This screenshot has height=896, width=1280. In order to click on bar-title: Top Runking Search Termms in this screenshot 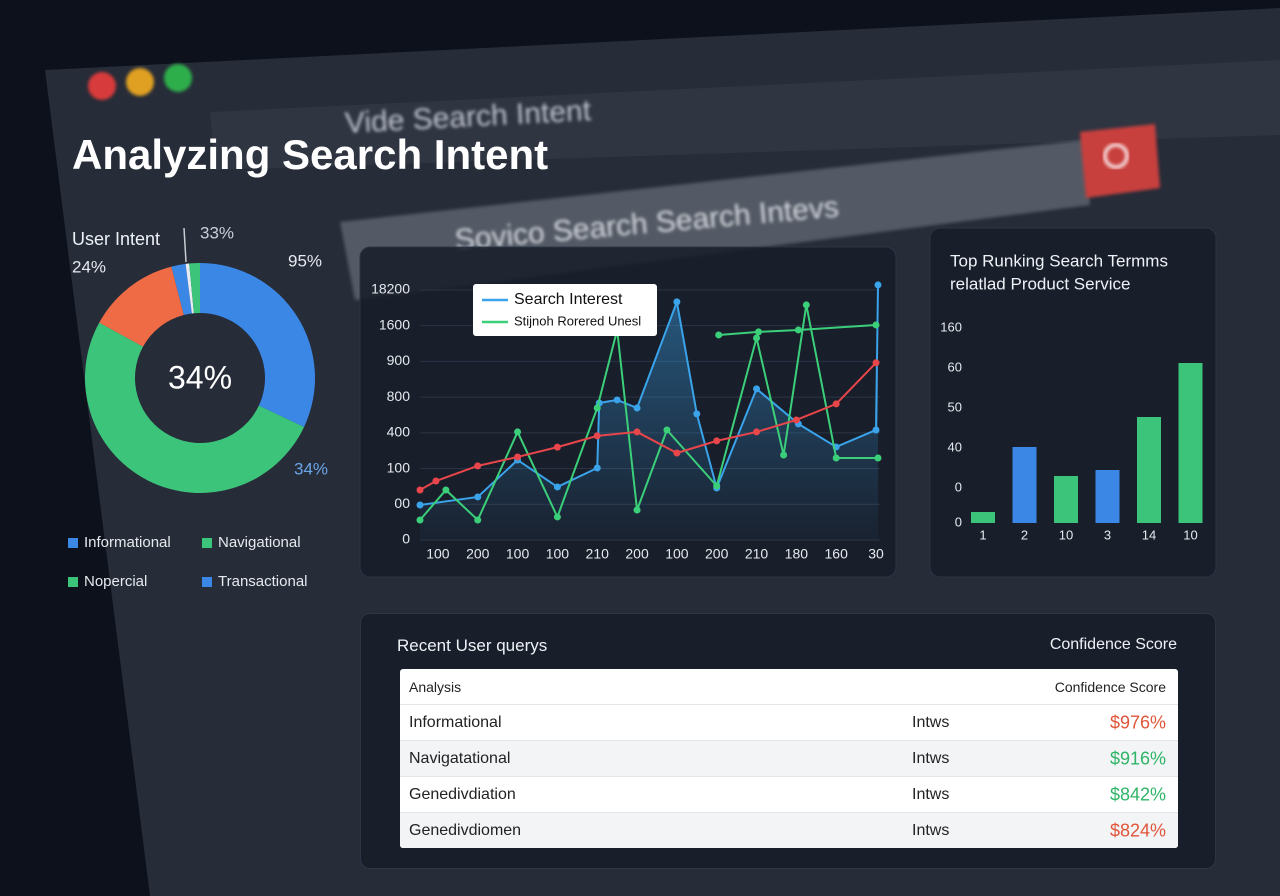, I will do `click(1059, 260)`.